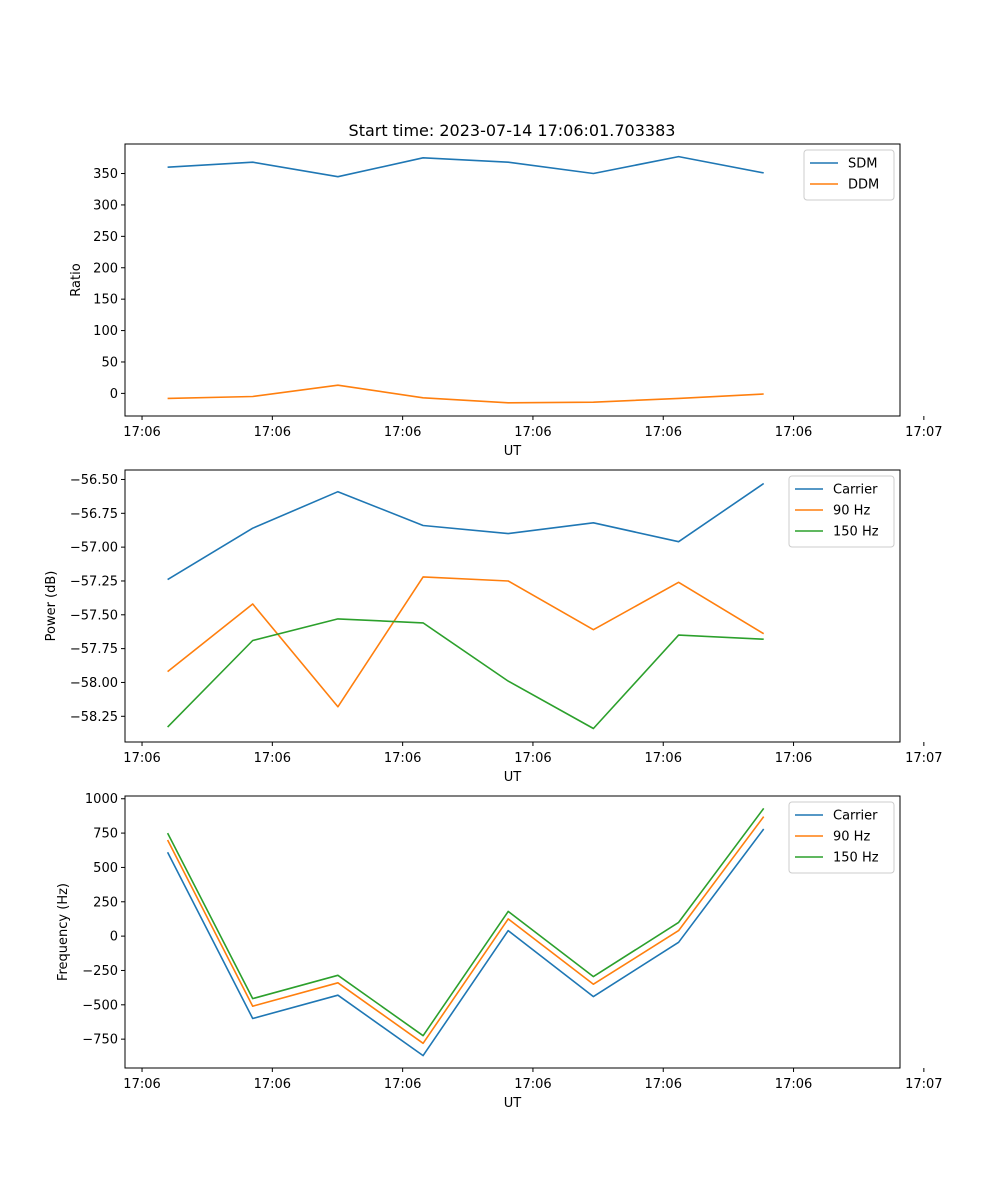 Image resolution: width=1000 pixels, height=1200 pixels. I want to click on y-axis-label: Frequency (Hz), so click(63, 932).